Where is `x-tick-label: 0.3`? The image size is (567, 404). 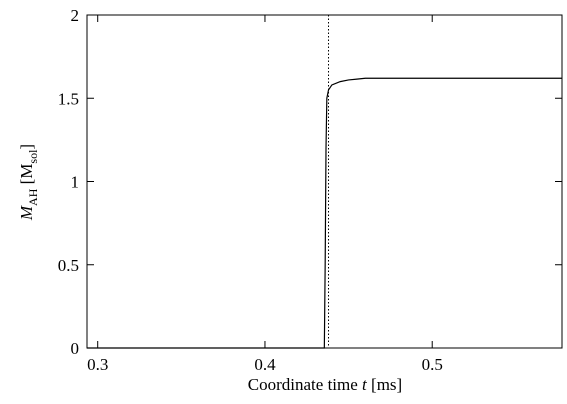 x-tick-label: 0.3 is located at coordinates (97, 364).